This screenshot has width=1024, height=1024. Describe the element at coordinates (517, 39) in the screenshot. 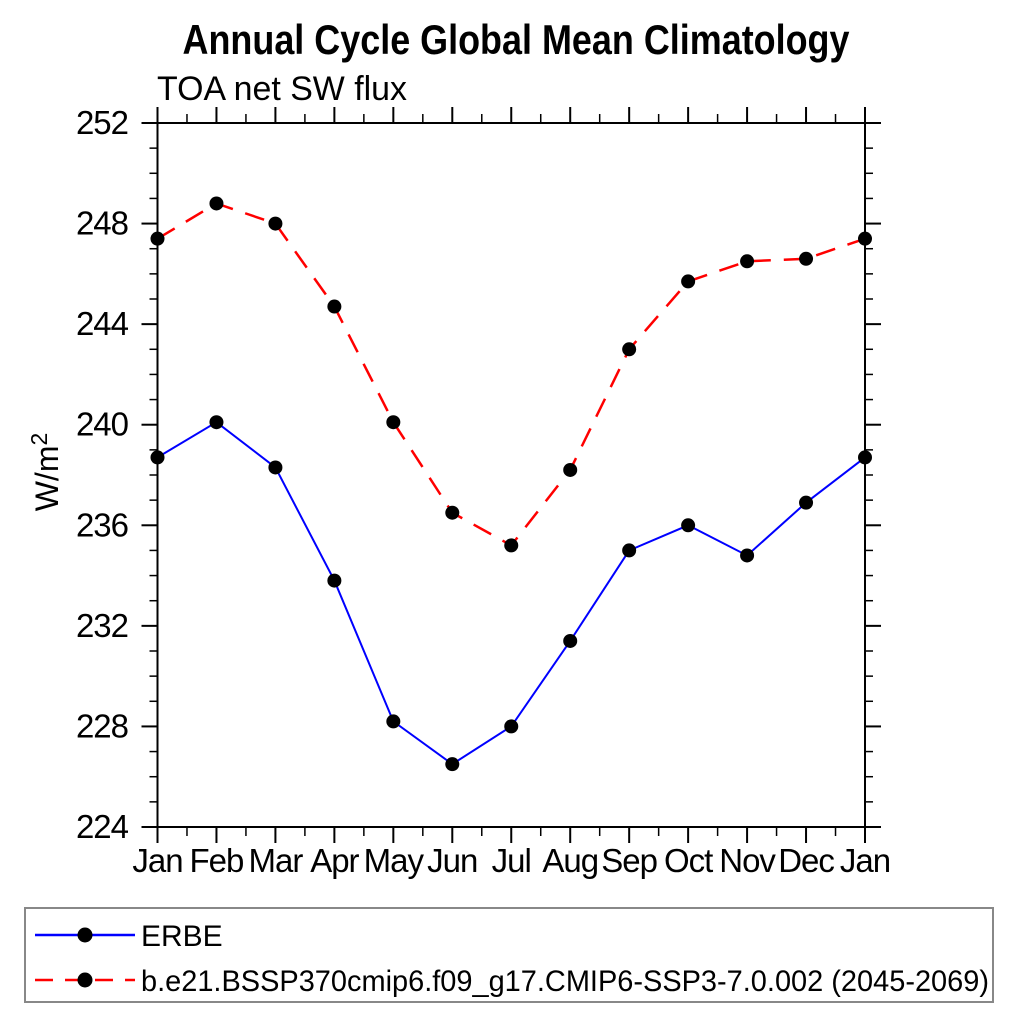

I see `chart-title: Annual Cycle Global Mean Climatology` at that location.